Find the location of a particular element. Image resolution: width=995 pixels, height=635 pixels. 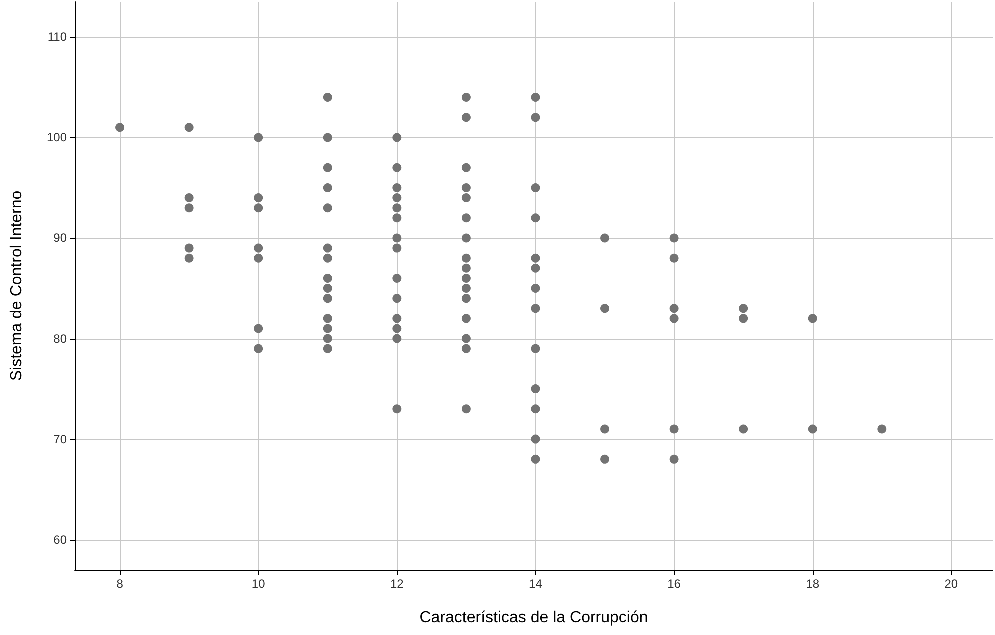

y-tick-label: 70 is located at coordinates (61, 439).